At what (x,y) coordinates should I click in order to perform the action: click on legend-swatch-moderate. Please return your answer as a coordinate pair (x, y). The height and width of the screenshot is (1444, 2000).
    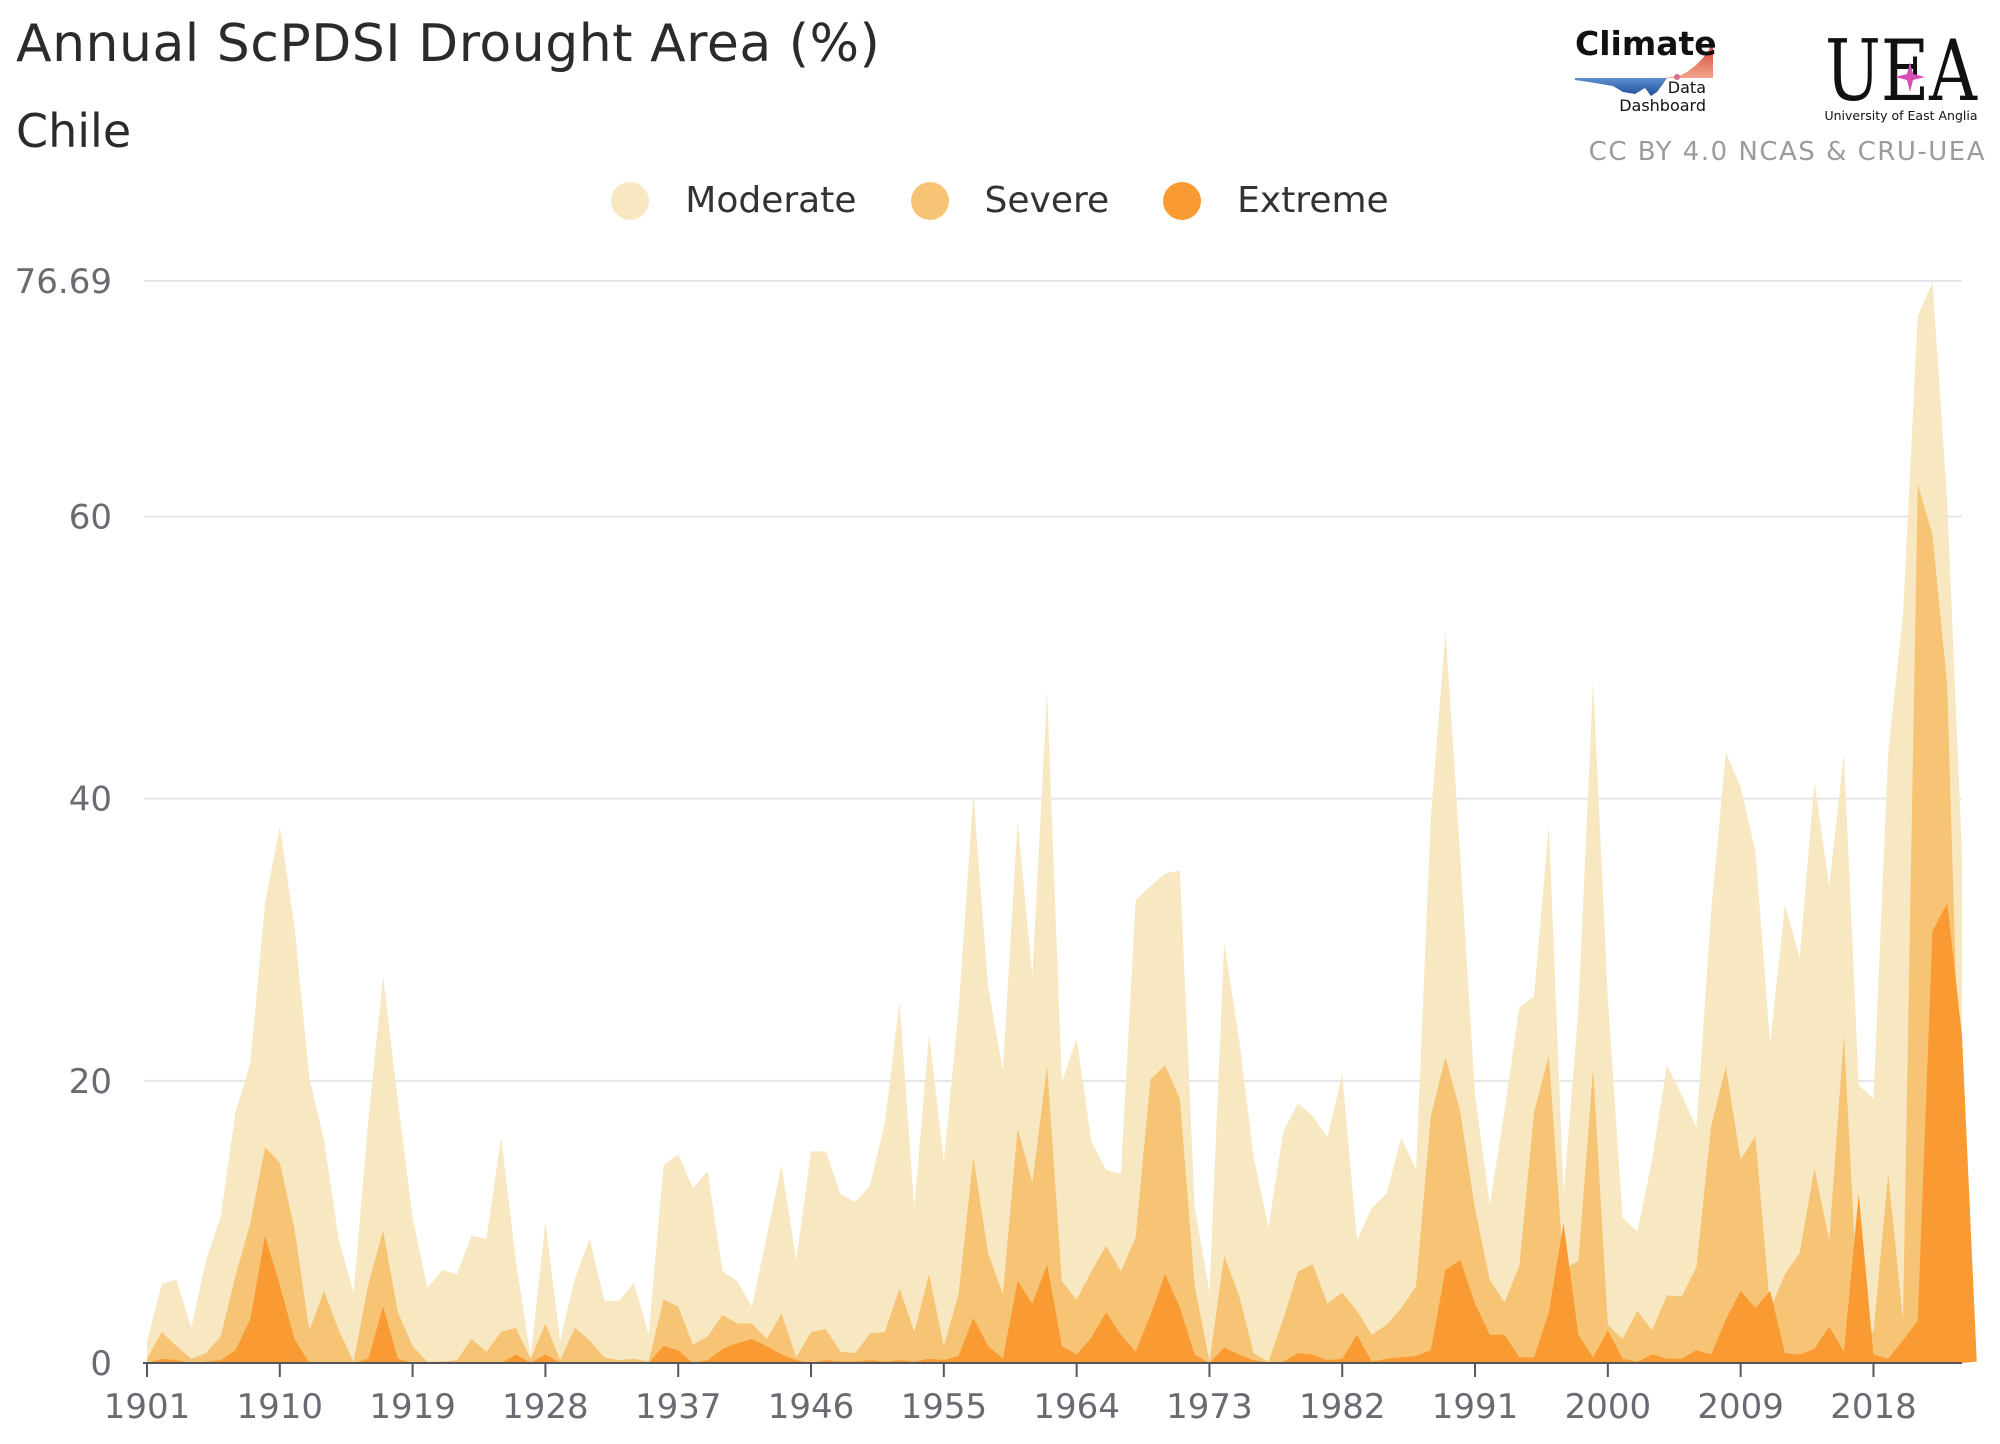
    Looking at the image, I should click on (630, 200).